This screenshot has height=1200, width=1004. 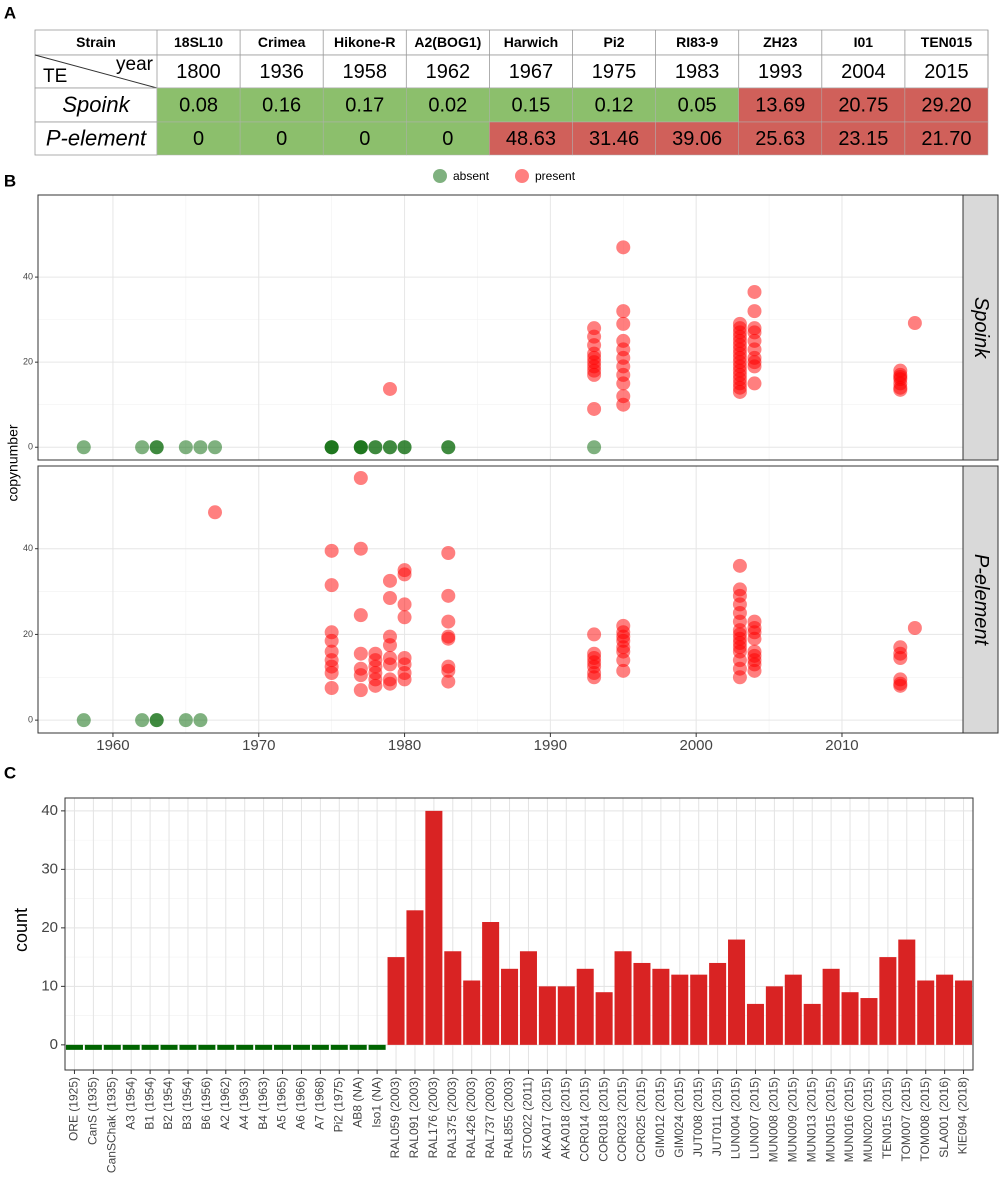 What do you see at coordinates (149, 1103) in the screenshot?
I see `x-tick-label: B1 (1954)` at bounding box center [149, 1103].